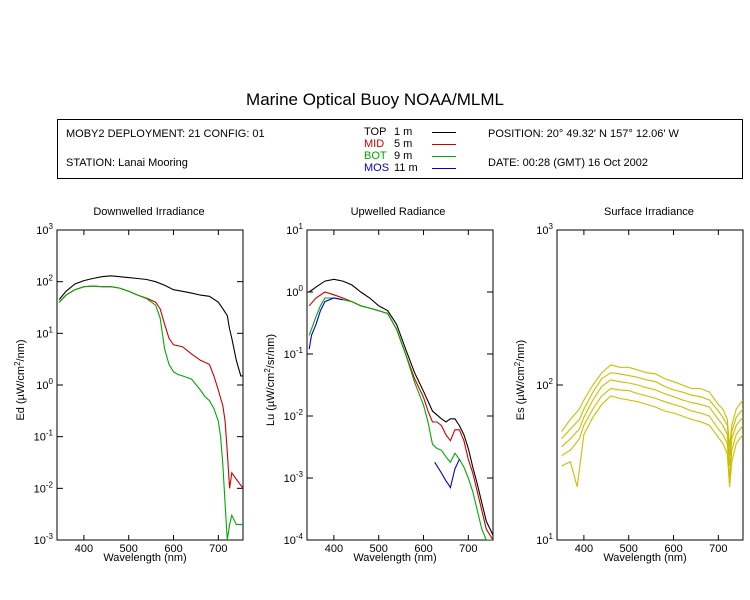  I want to click on date-text: DATE: 00:28 (GMT) 16 Oct 2002, so click(568, 163).